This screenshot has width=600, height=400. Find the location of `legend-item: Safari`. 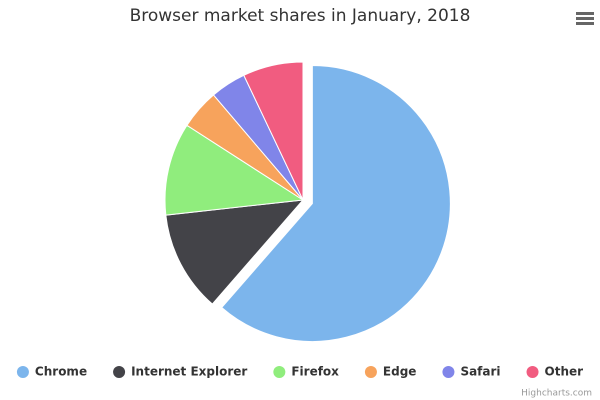

legend-item: Safari is located at coordinates (471, 372).